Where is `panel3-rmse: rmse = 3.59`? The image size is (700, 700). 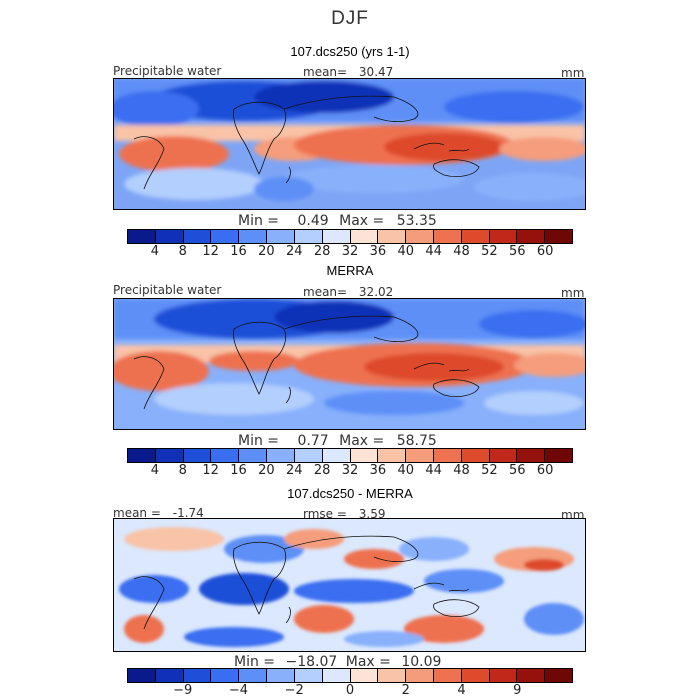 panel3-rmse: rmse = 3.59 is located at coordinates (344, 514).